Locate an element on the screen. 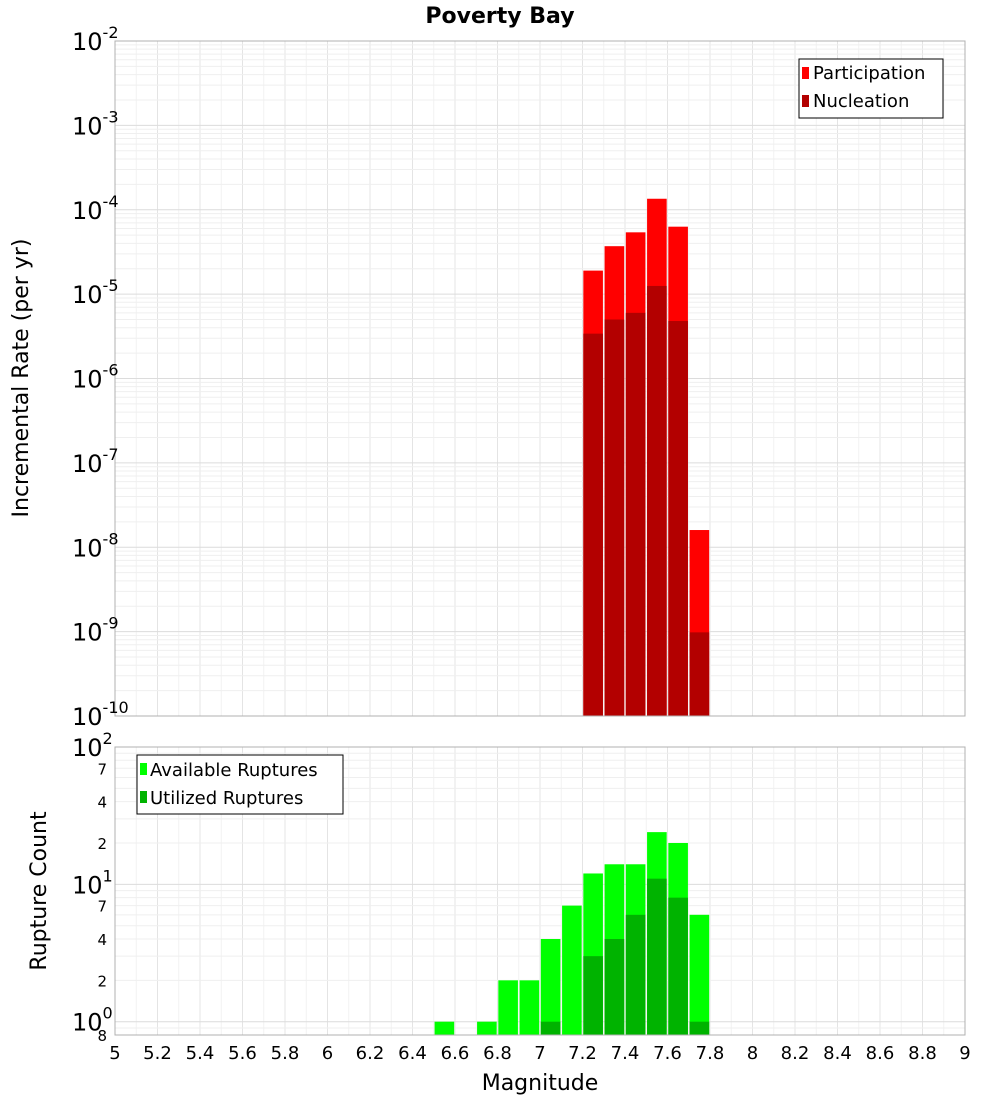 The width and height of the screenshot is (1000, 1100). top-legend: Participation Nucleation is located at coordinates (871, 88).